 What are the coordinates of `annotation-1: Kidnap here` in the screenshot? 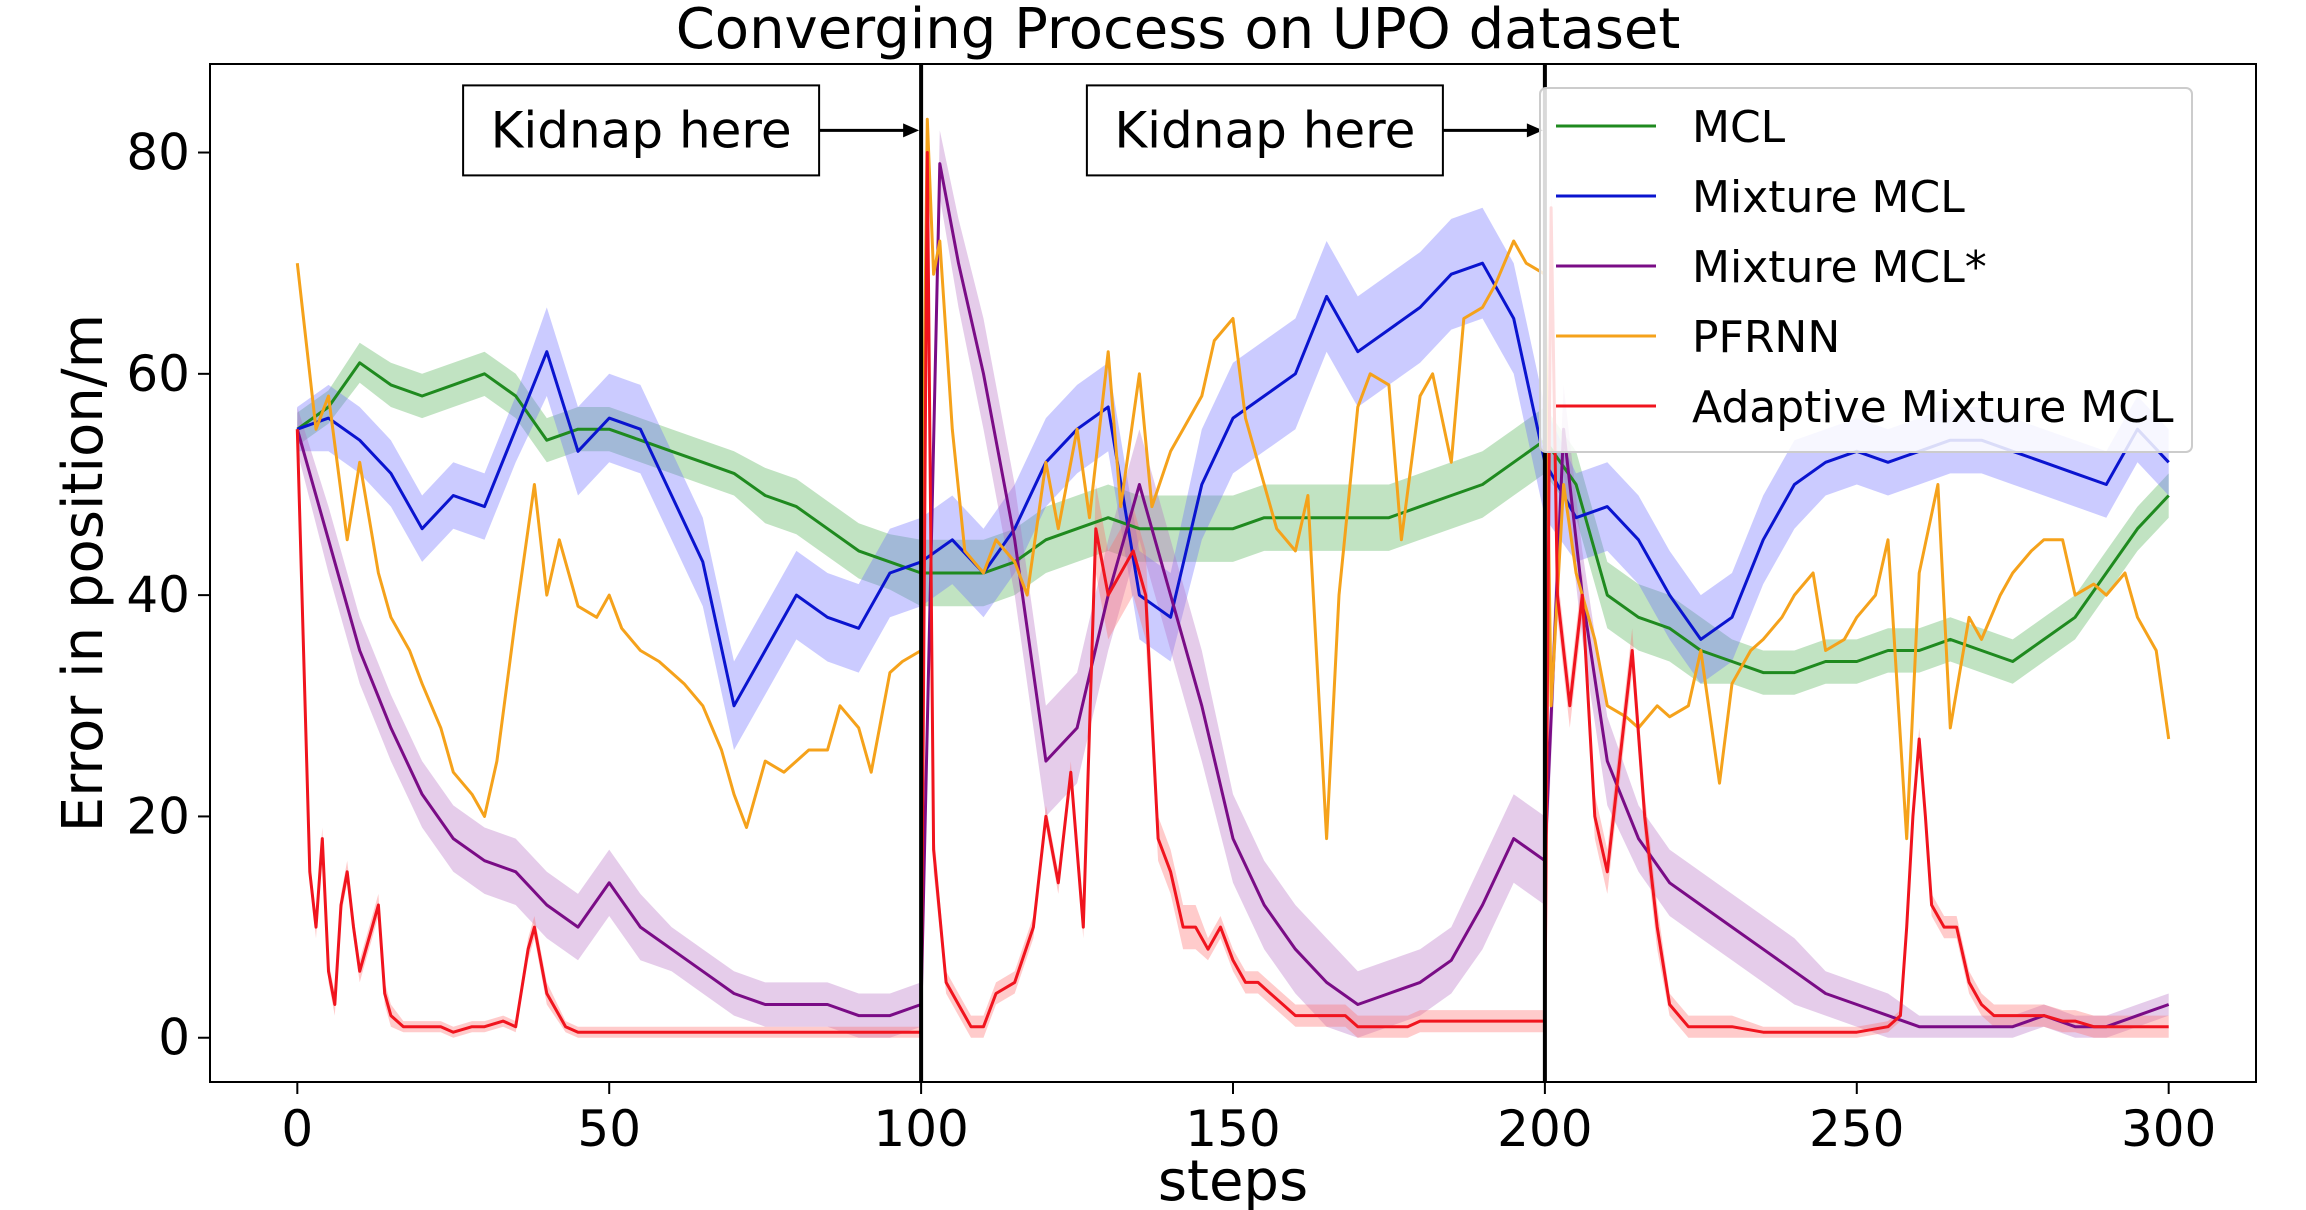 It's located at (1314, 130).